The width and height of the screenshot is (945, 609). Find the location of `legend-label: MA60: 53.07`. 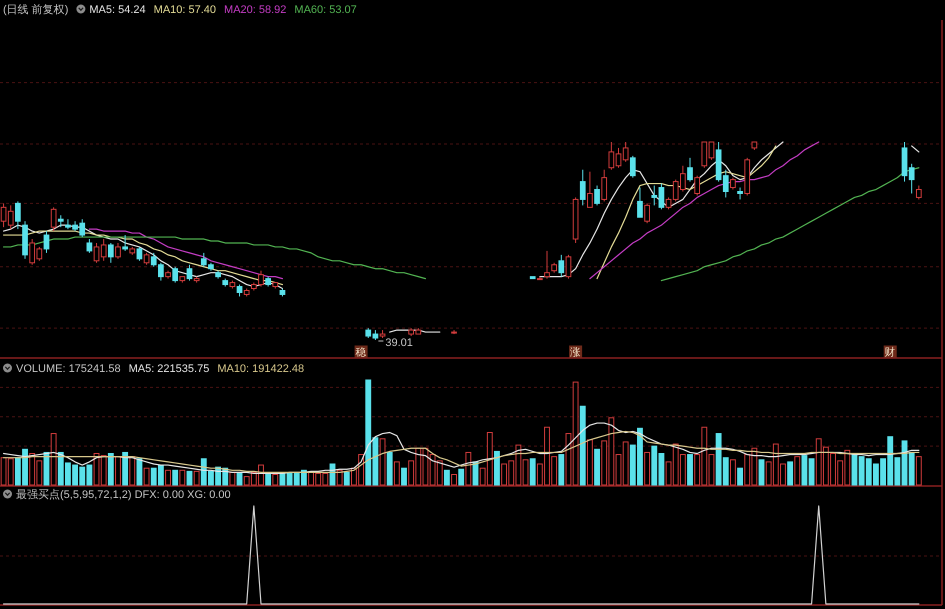

legend-label: MA60: 53.07 is located at coordinates (325, 10).